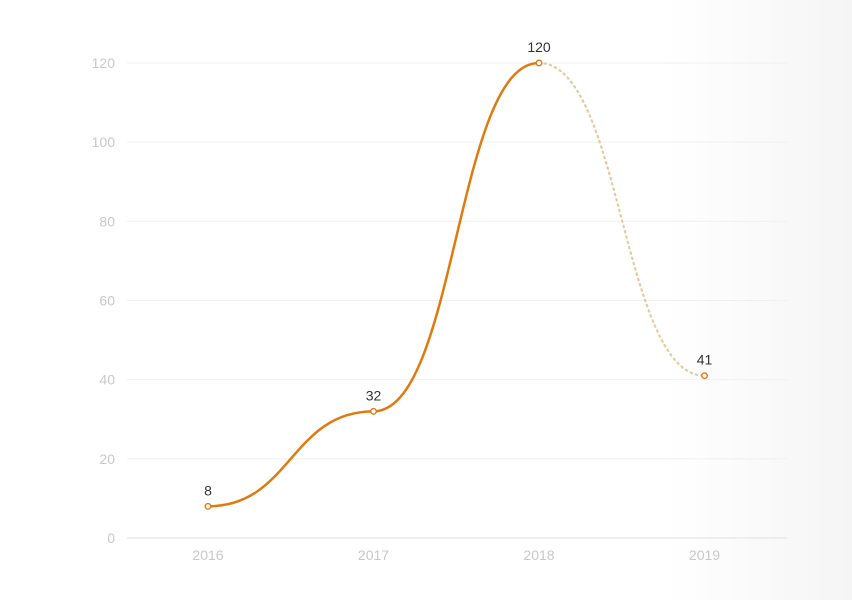 This screenshot has width=852, height=600. What do you see at coordinates (374, 395) in the screenshot?
I see `data-label: 32` at bounding box center [374, 395].